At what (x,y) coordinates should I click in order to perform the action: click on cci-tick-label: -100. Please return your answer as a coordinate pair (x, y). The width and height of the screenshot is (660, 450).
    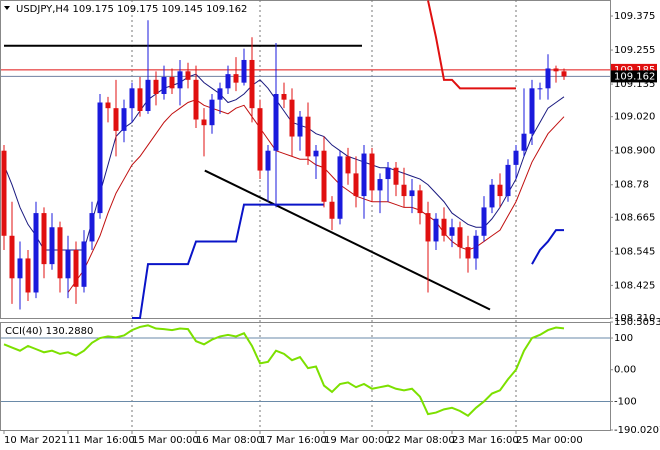
    Looking at the image, I should click on (625, 401).